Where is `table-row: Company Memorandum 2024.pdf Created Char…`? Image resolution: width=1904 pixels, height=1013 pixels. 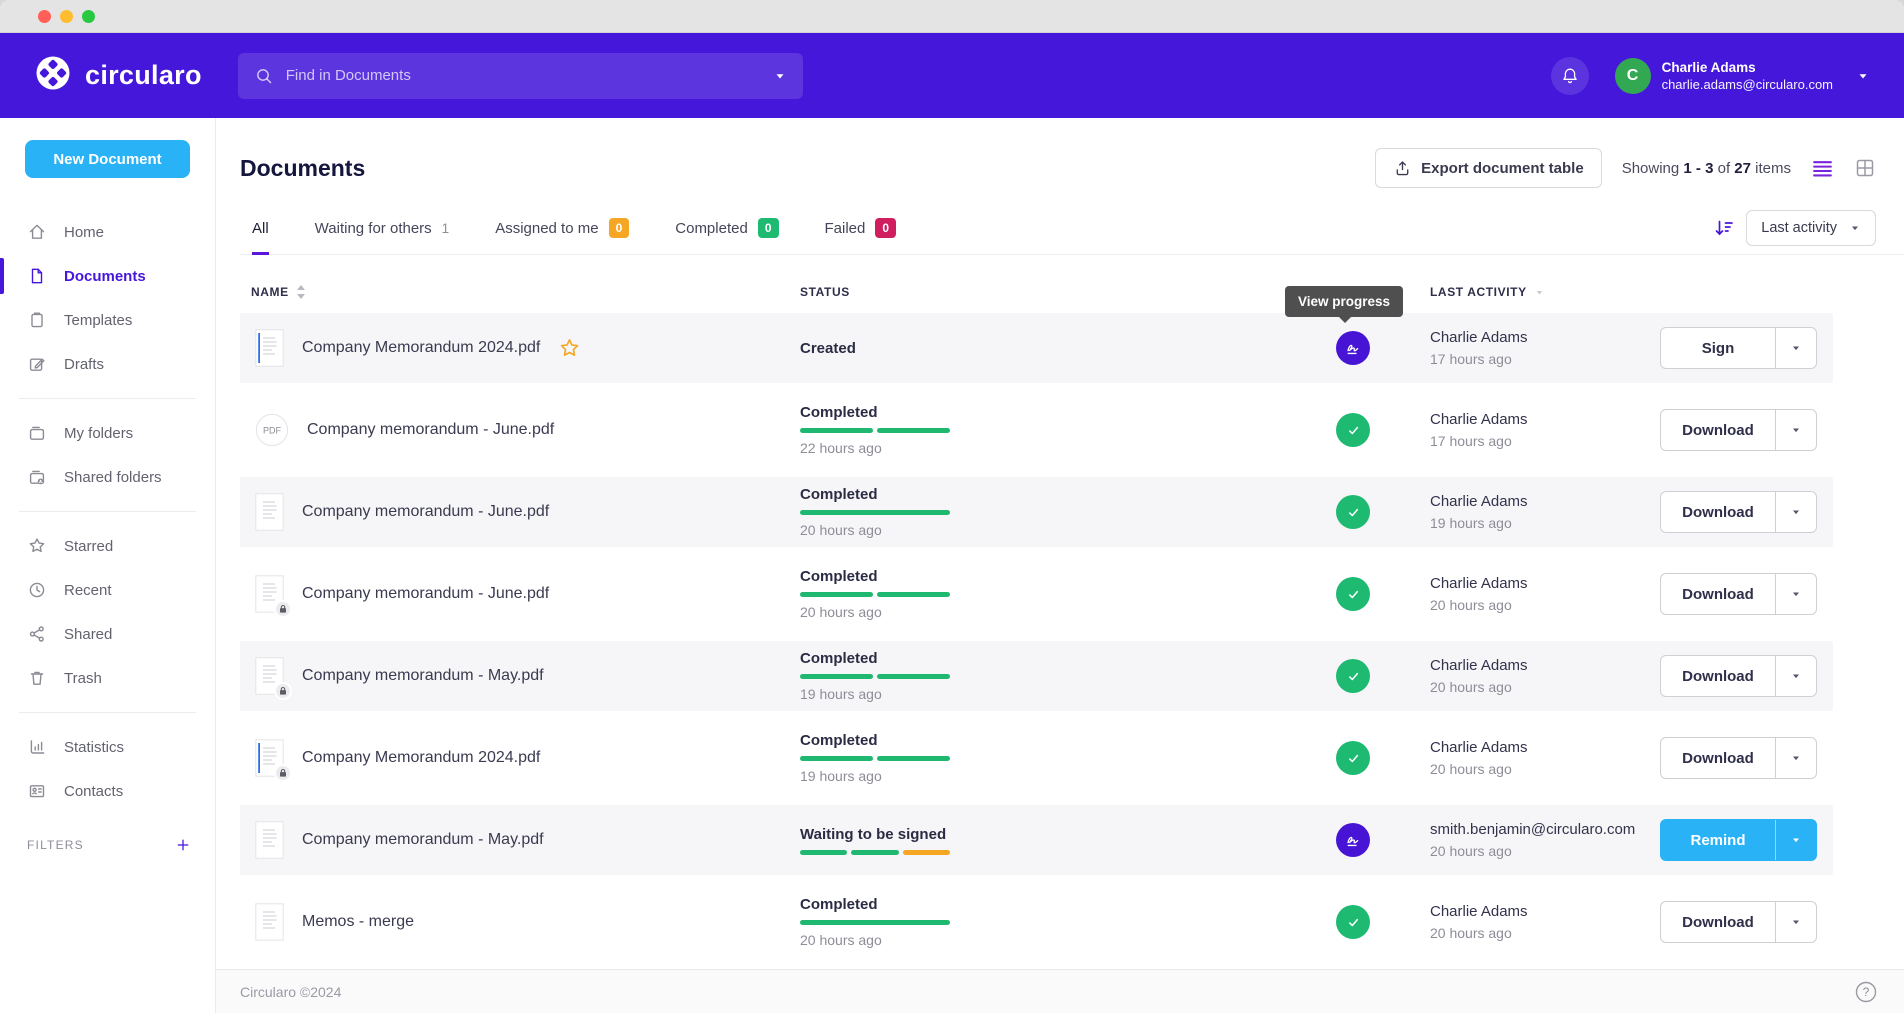
table-row: Company Memorandum 2024.pdf Created Char… is located at coordinates (1036, 334).